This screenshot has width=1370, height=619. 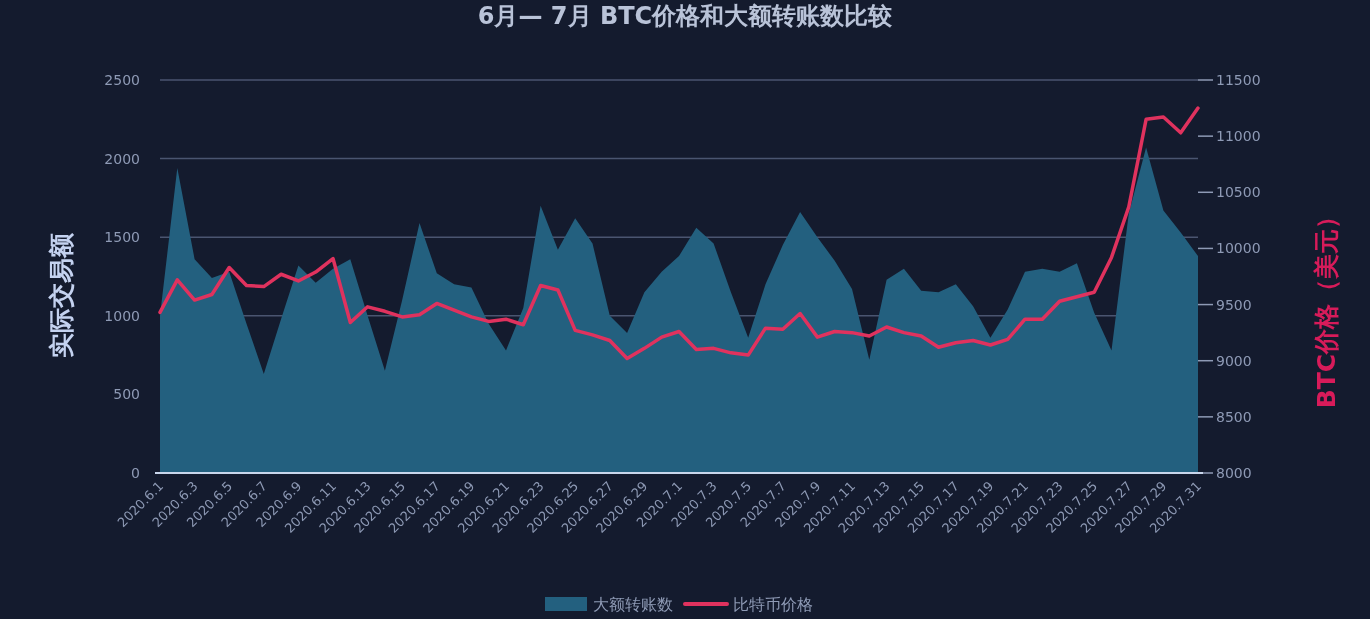 What do you see at coordinates (61, 294) in the screenshot?
I see `y-axis-title: 实际交易额` at bounding box center [61, 294].